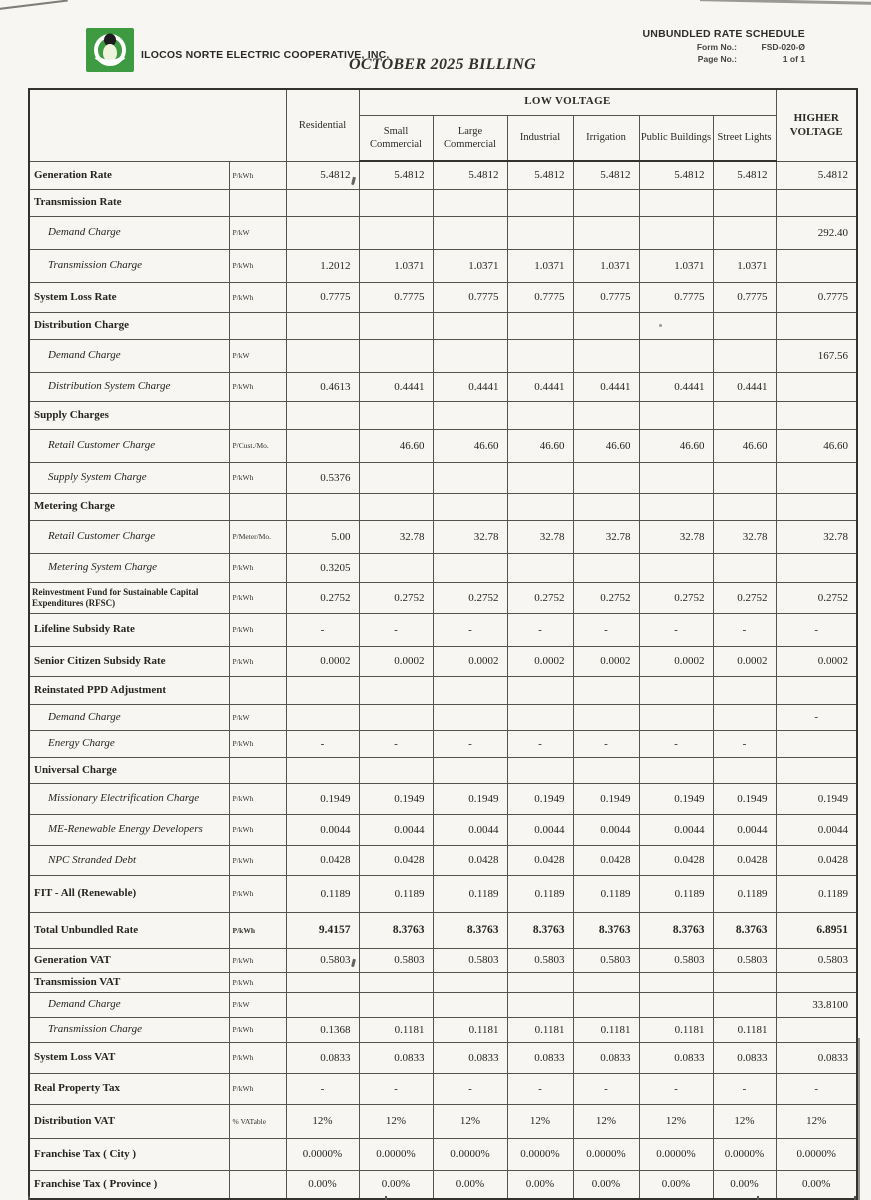  I want to click on schedule-heading: UNBUNDLED RATE SCHEDULE, so click(723, 34).